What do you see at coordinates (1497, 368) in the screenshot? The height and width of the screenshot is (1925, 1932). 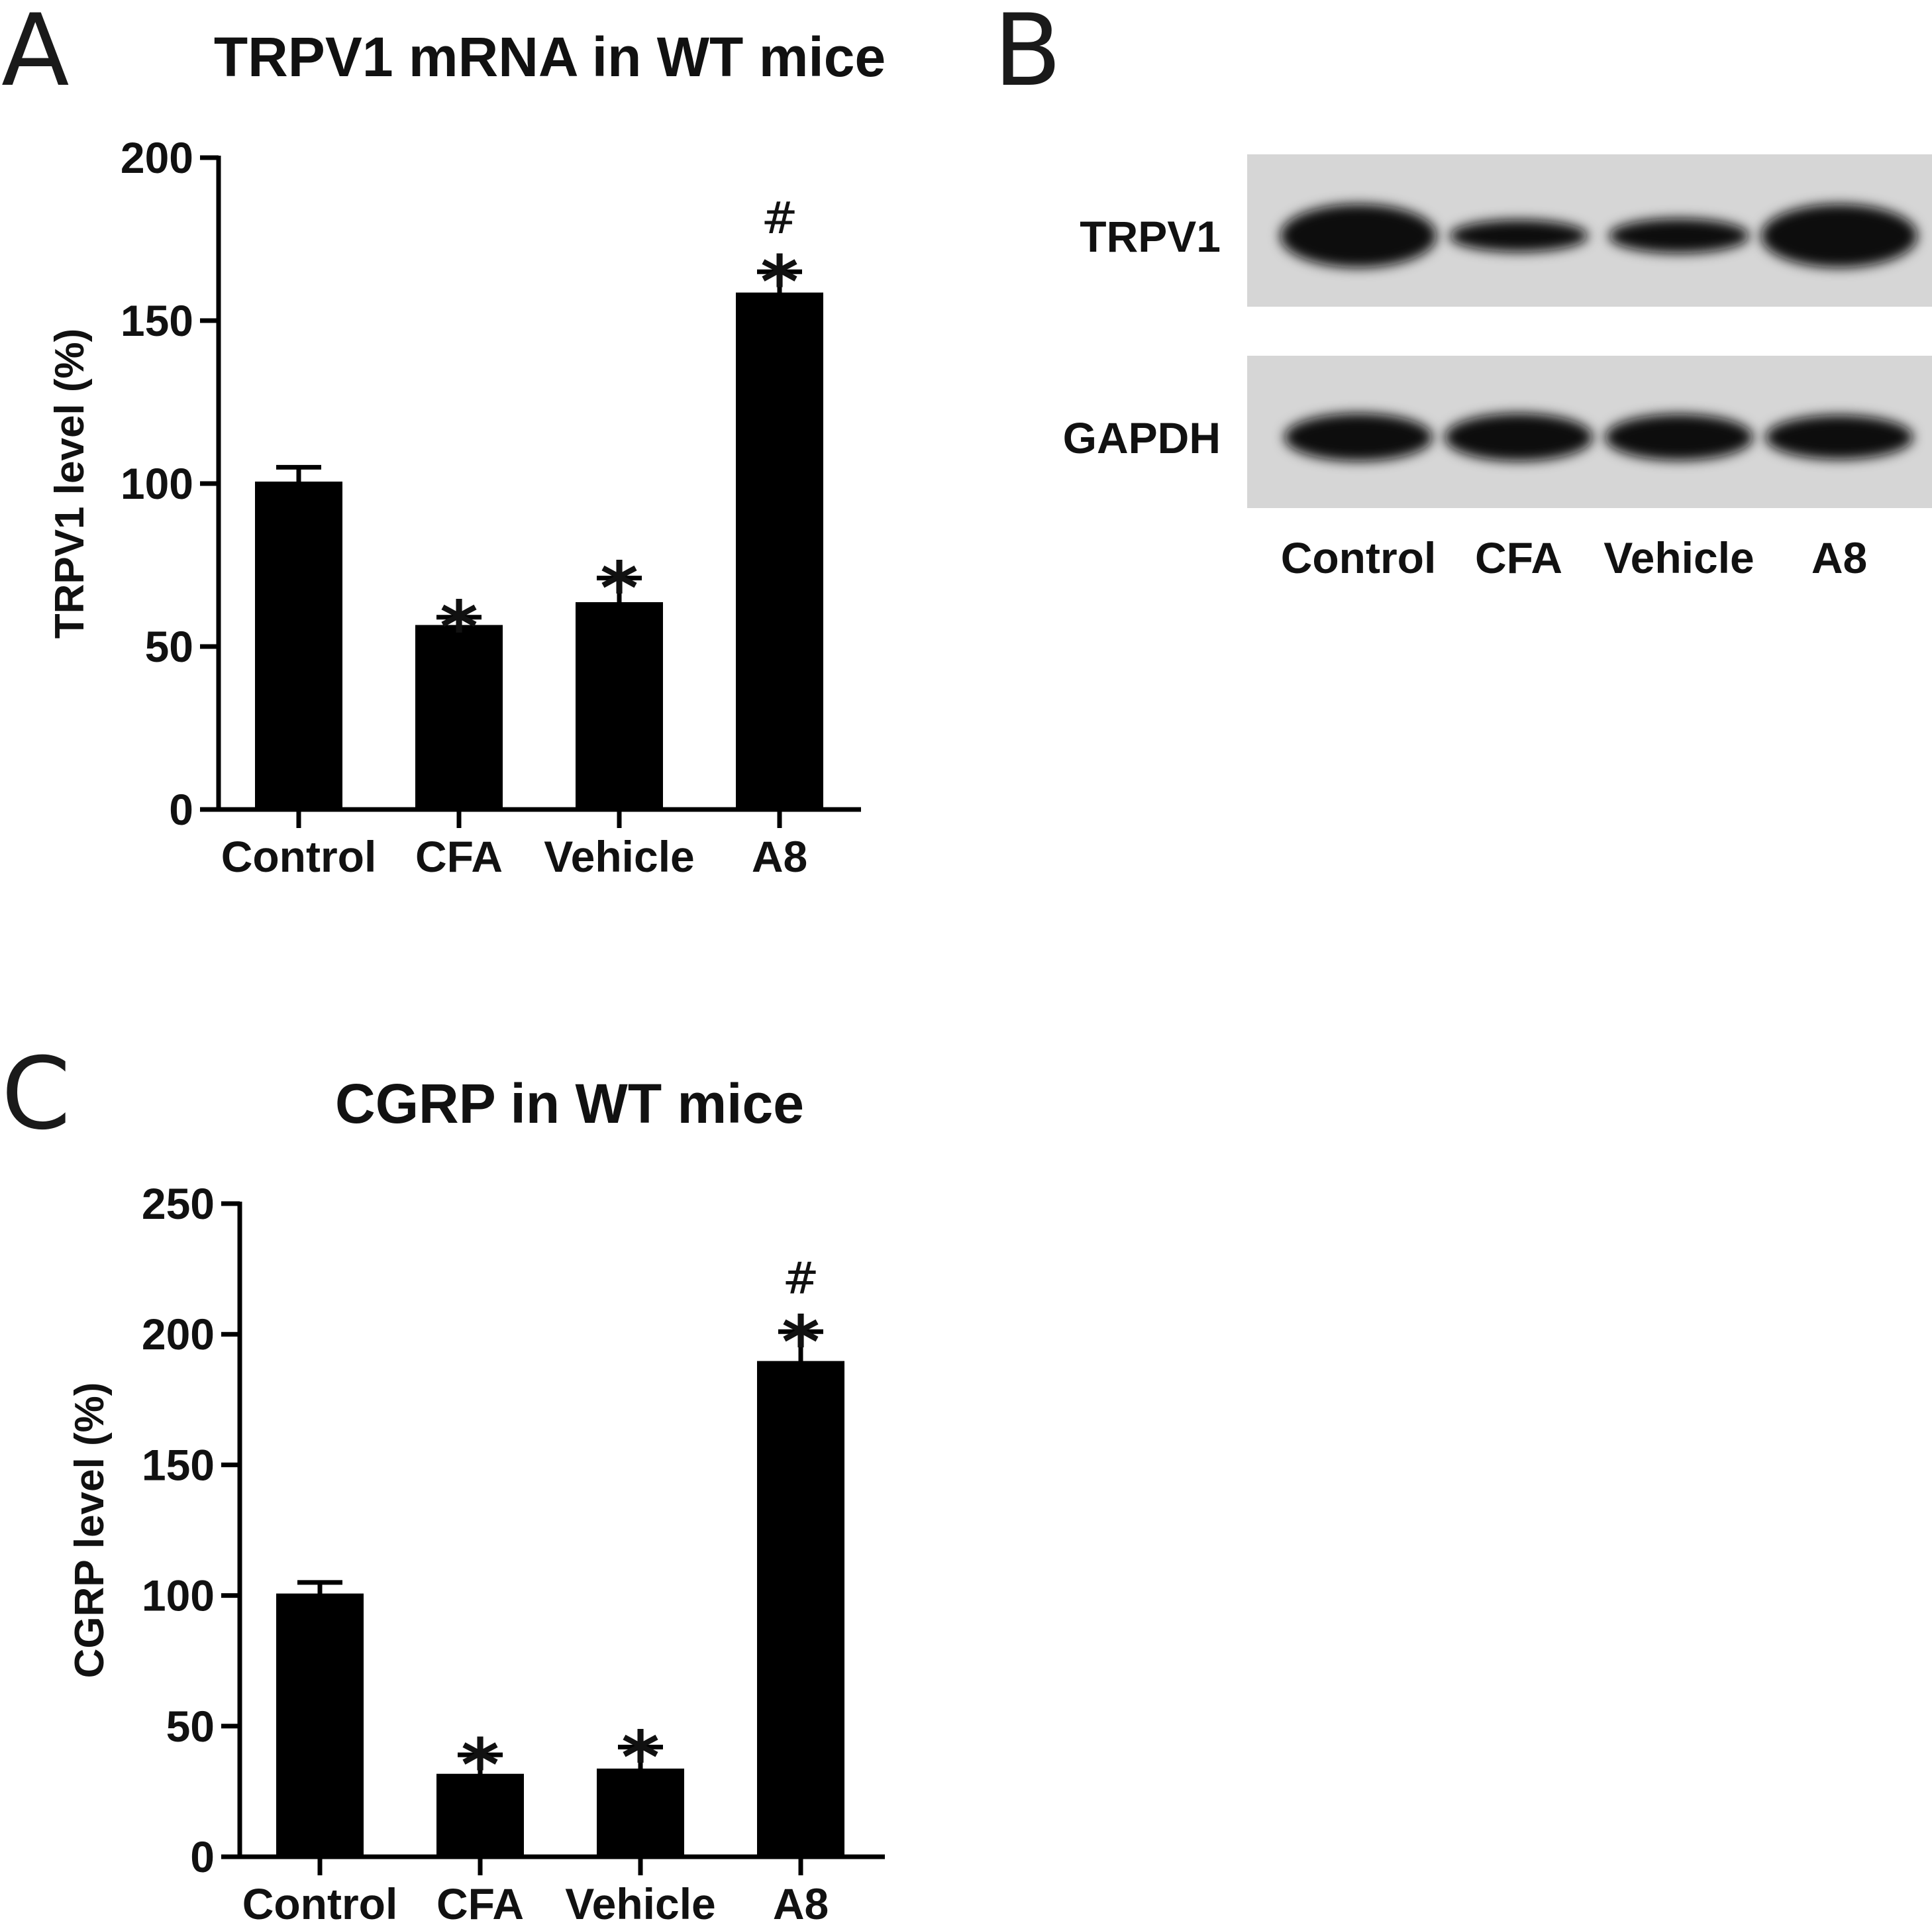 I see `western-blot: TRPV1 GAPDH Control CFA Vehicle A8` at bounding box center [1497, 368].